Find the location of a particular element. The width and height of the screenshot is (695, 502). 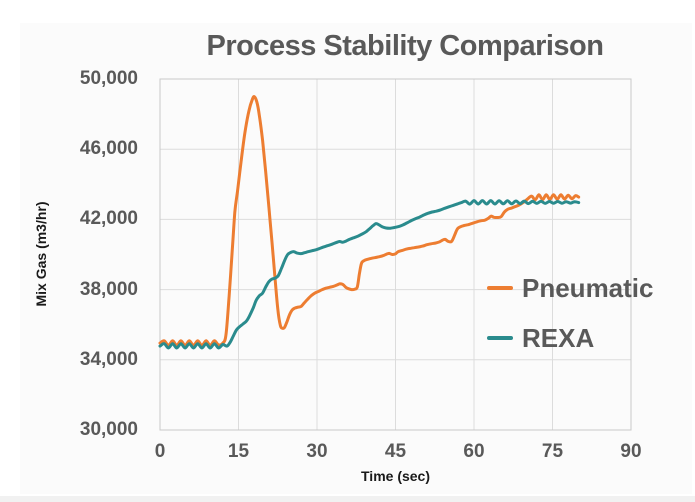

x-tick-label: 75 is located at coordinates (552, 451).